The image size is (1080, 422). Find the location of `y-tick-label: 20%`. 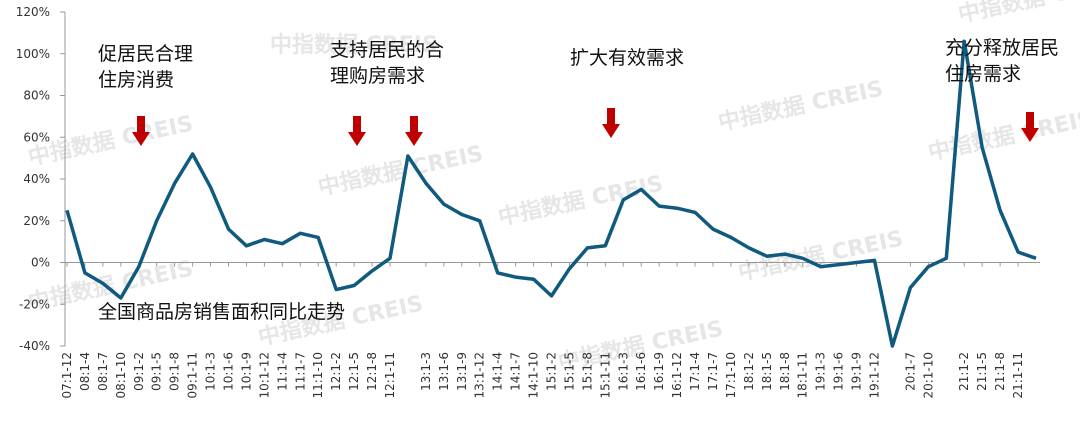

y-tick-label: 20% is located at coordinates (36, 221).